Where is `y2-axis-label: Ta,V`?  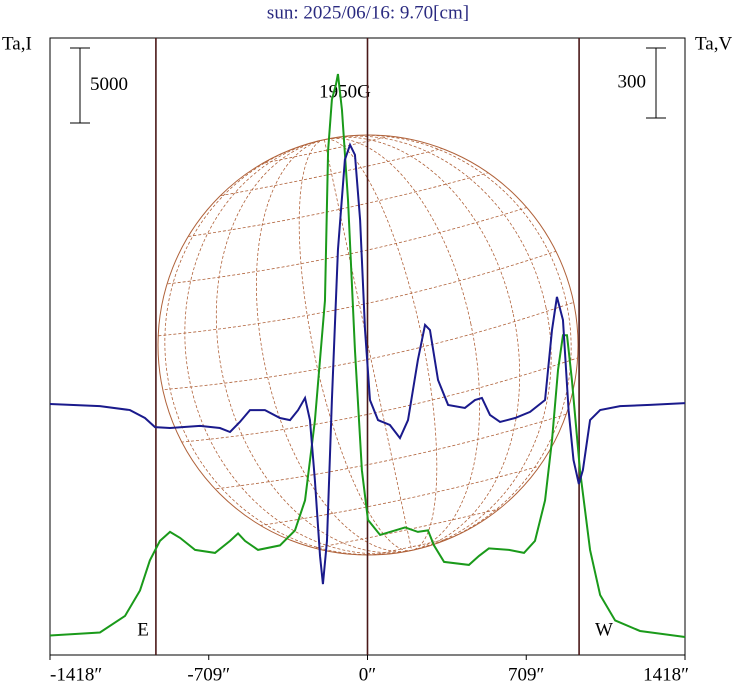
y2-axis-label: Ta,V is located at coordinates (713, 43).